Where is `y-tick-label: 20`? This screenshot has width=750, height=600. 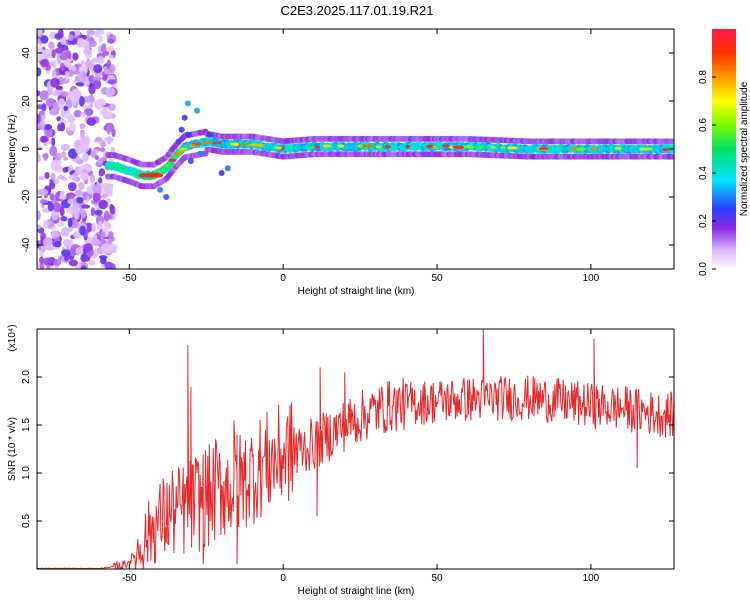 y-tick-label: 20 is located at coordinates (26, 101).